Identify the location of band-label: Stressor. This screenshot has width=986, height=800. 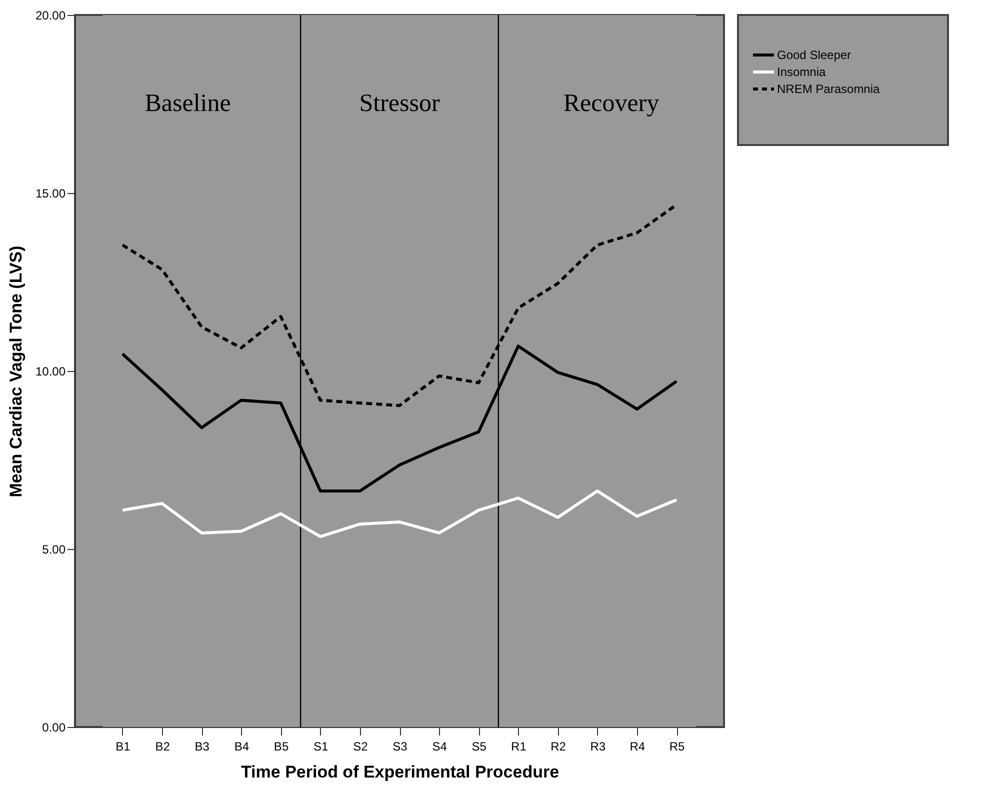
(399, 103).